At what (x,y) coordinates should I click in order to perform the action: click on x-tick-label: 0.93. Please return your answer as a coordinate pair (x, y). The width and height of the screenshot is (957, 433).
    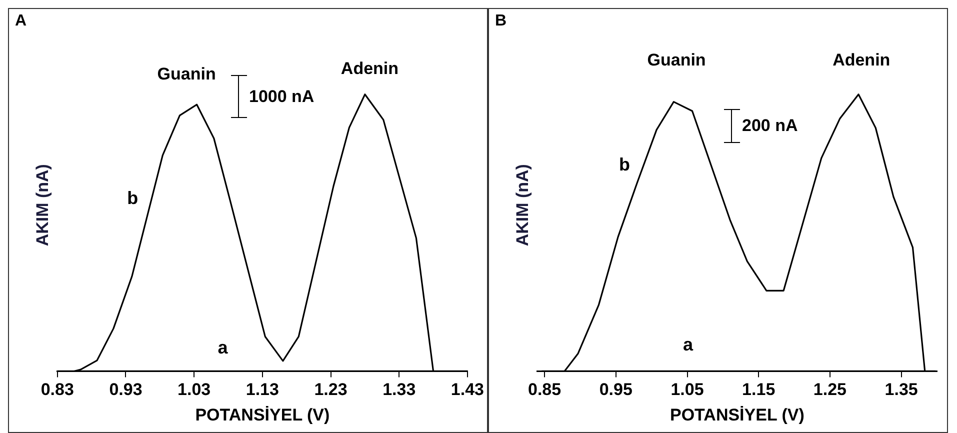
    Looking at the image, I should click on (125, 390).